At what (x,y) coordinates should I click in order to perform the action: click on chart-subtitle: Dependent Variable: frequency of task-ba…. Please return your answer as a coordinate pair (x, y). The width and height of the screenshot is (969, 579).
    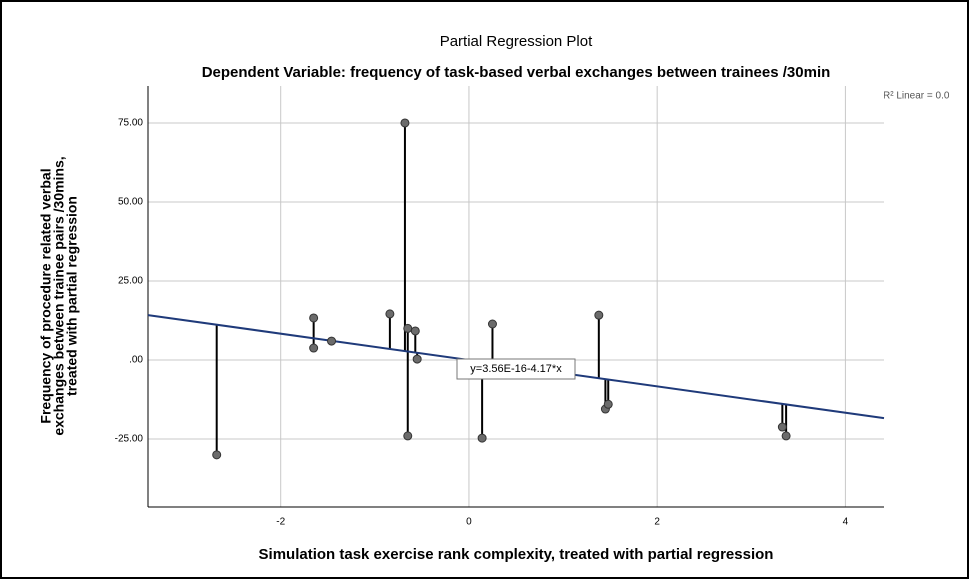
    Looking at the image, I should click on (516, 72).